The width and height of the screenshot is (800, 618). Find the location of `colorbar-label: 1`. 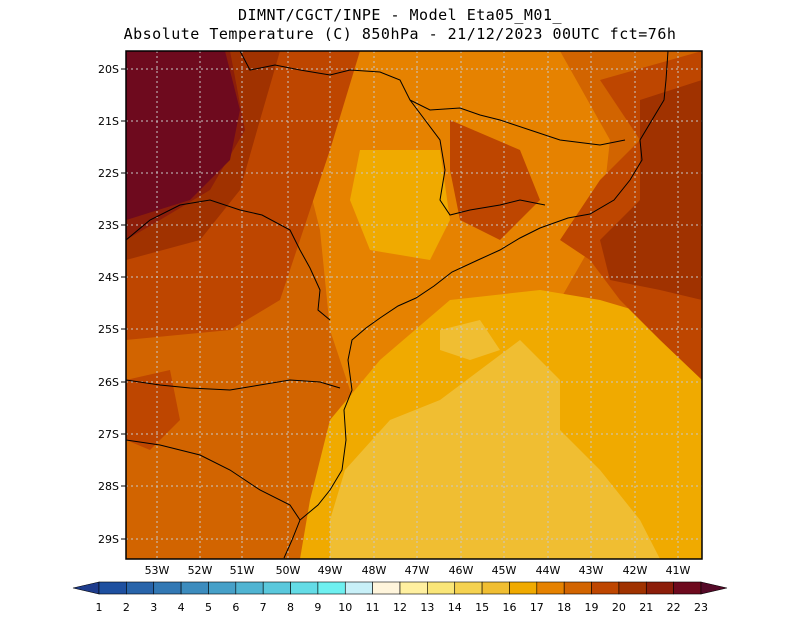

colorbar-label: 1 is located at coordinates (99, 607).